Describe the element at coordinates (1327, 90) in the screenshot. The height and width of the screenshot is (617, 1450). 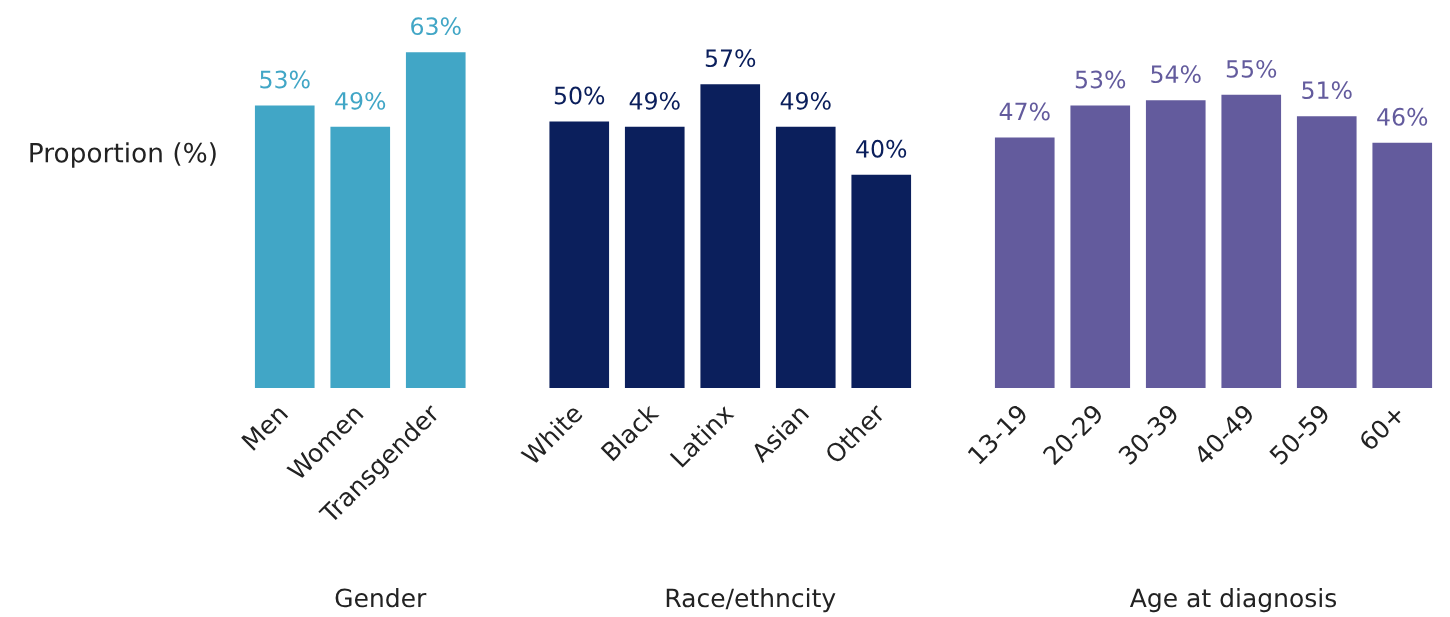
I see `data-label: 51%` at that location.